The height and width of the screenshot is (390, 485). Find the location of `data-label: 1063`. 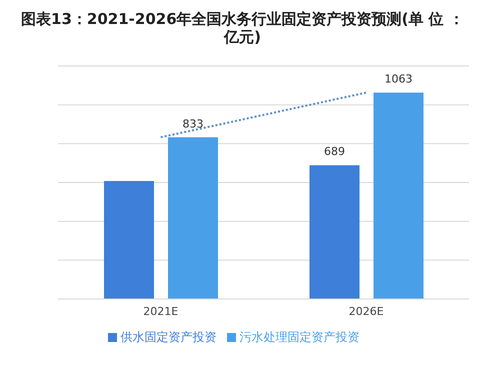

data-label: 1063 is located at coordinates (398, 79).